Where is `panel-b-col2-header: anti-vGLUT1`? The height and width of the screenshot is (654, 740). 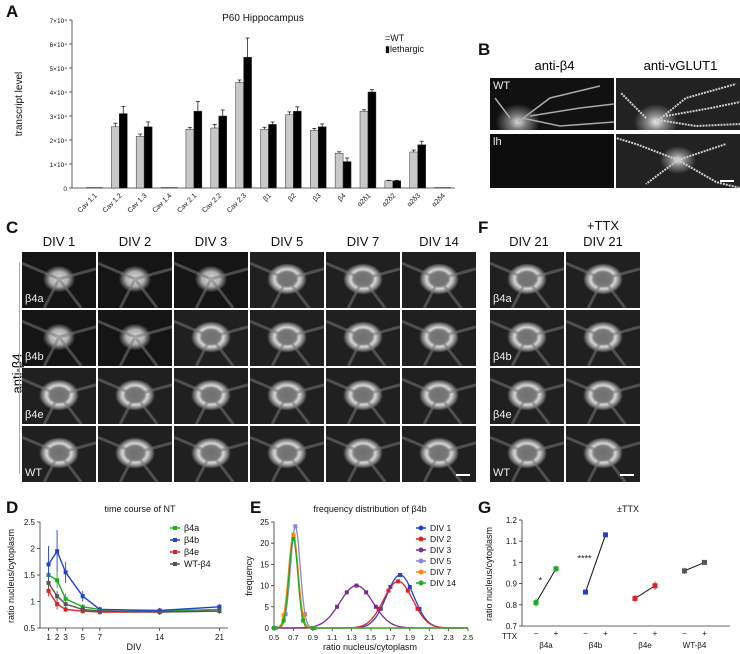 panel-b-col2-header: anti-vGLUT1 is located at coordinates (680, 65).